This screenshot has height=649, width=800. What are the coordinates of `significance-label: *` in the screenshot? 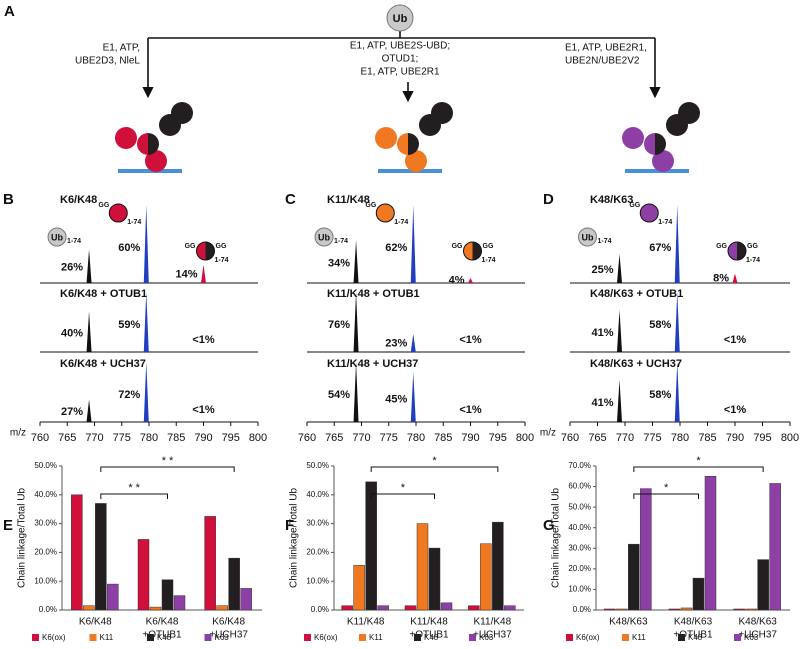 It's located at (403, 488).